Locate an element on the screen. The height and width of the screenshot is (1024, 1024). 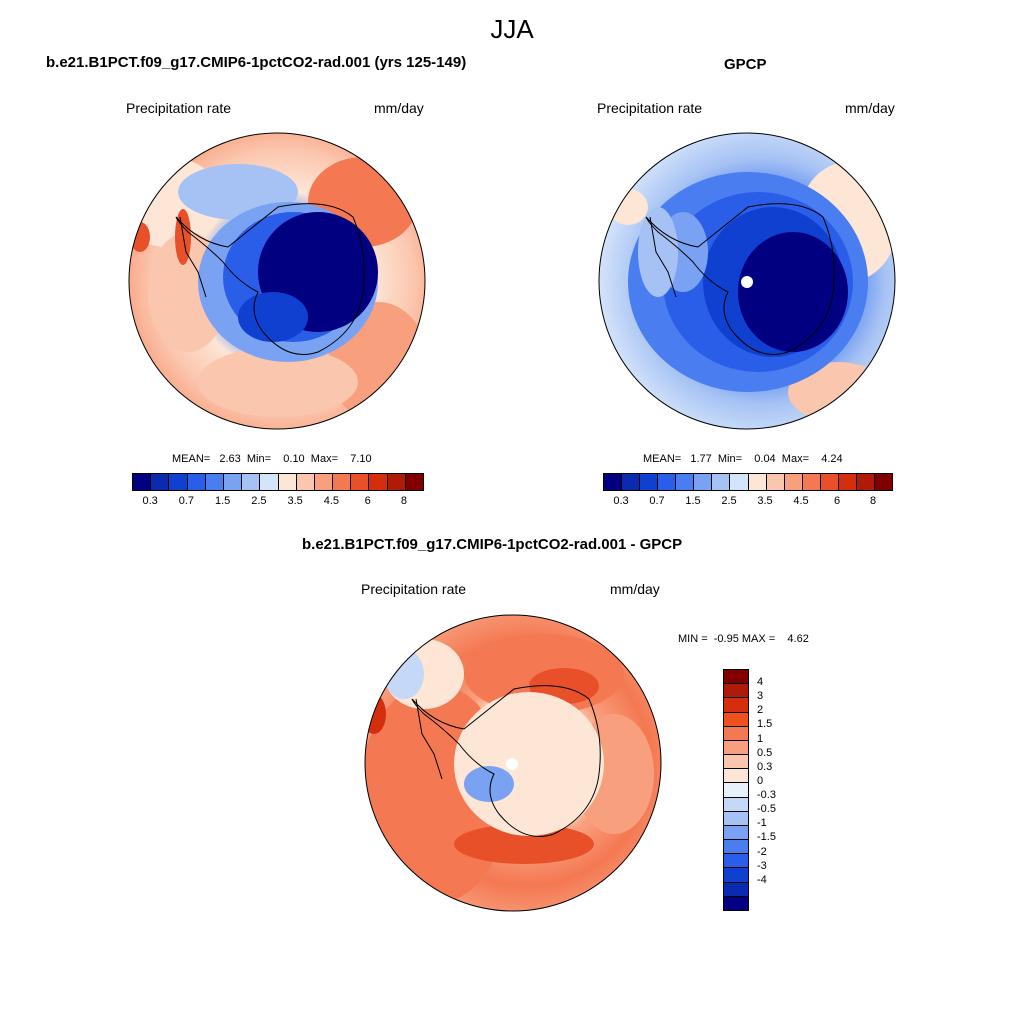
colorbar-tick-label: -2 is located at coordinates (762, 851).